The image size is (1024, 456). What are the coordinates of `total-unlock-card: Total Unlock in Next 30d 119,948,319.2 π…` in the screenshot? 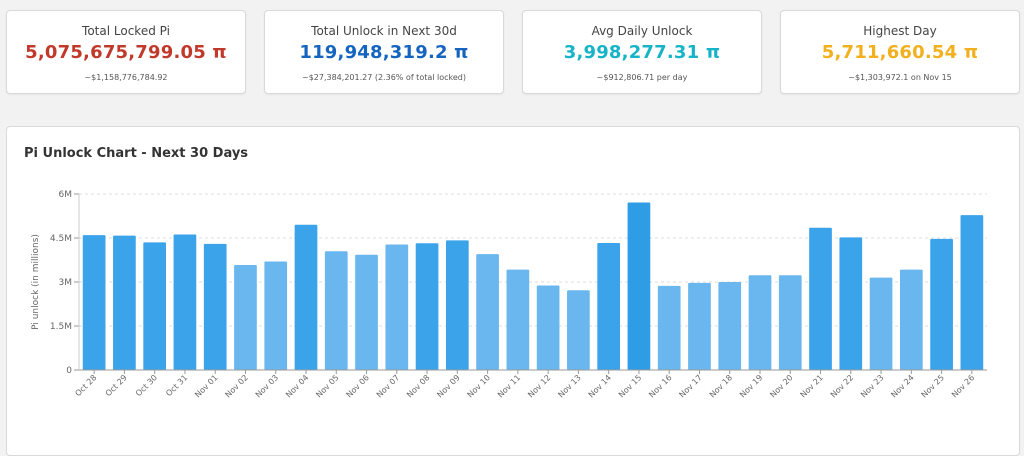 It's located at (384, 52).